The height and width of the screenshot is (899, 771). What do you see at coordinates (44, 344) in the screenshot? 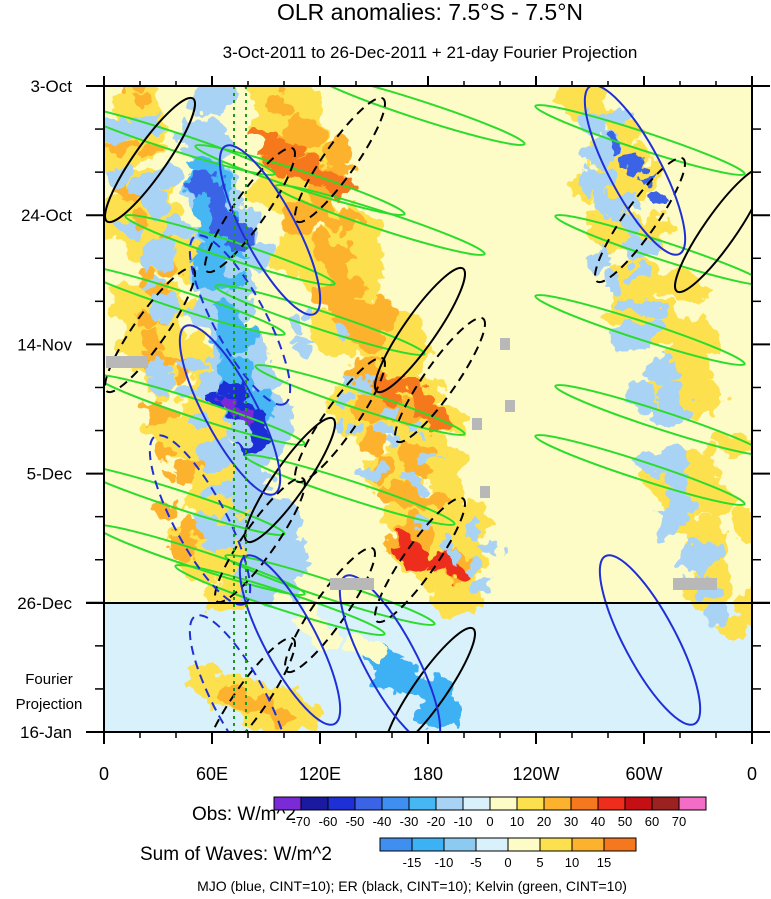
I see `y-tick-label: 14-Nov` at bounding box center [44, 344].